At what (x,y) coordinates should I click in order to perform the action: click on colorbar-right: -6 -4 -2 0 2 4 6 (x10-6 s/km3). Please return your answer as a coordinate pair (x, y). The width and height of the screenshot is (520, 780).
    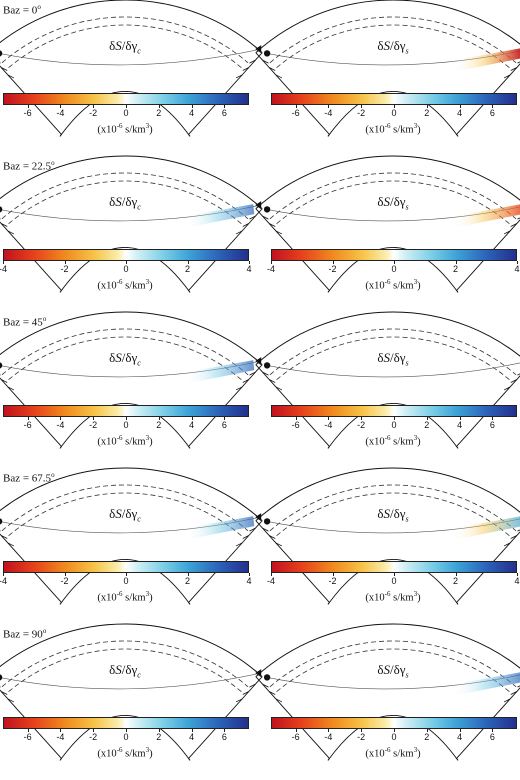
    Looking at the image, I should click on (393, 429).